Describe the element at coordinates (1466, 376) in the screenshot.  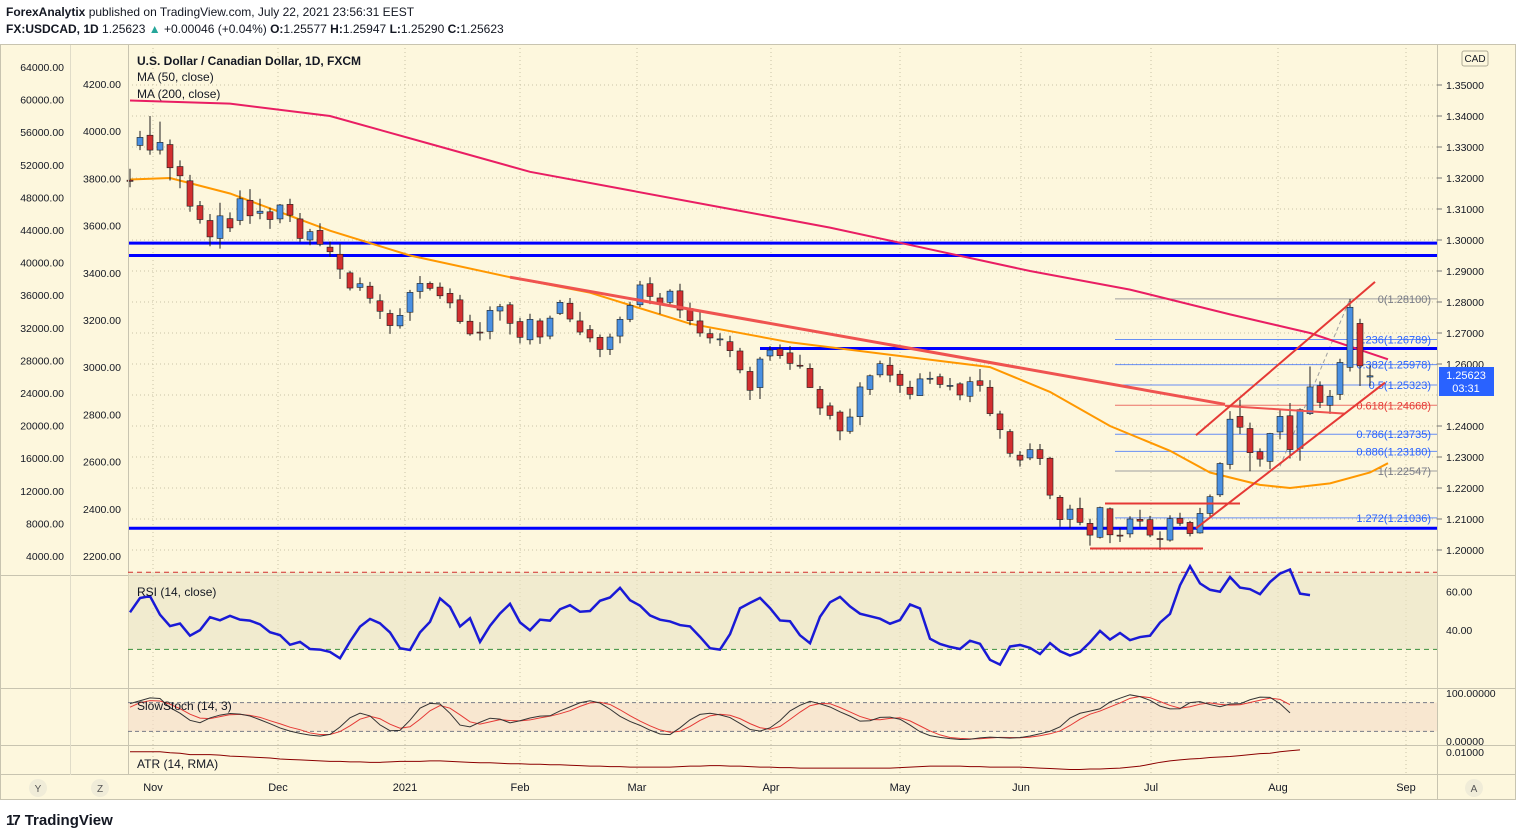
I see `last-price-label: 1.25623` at that location.